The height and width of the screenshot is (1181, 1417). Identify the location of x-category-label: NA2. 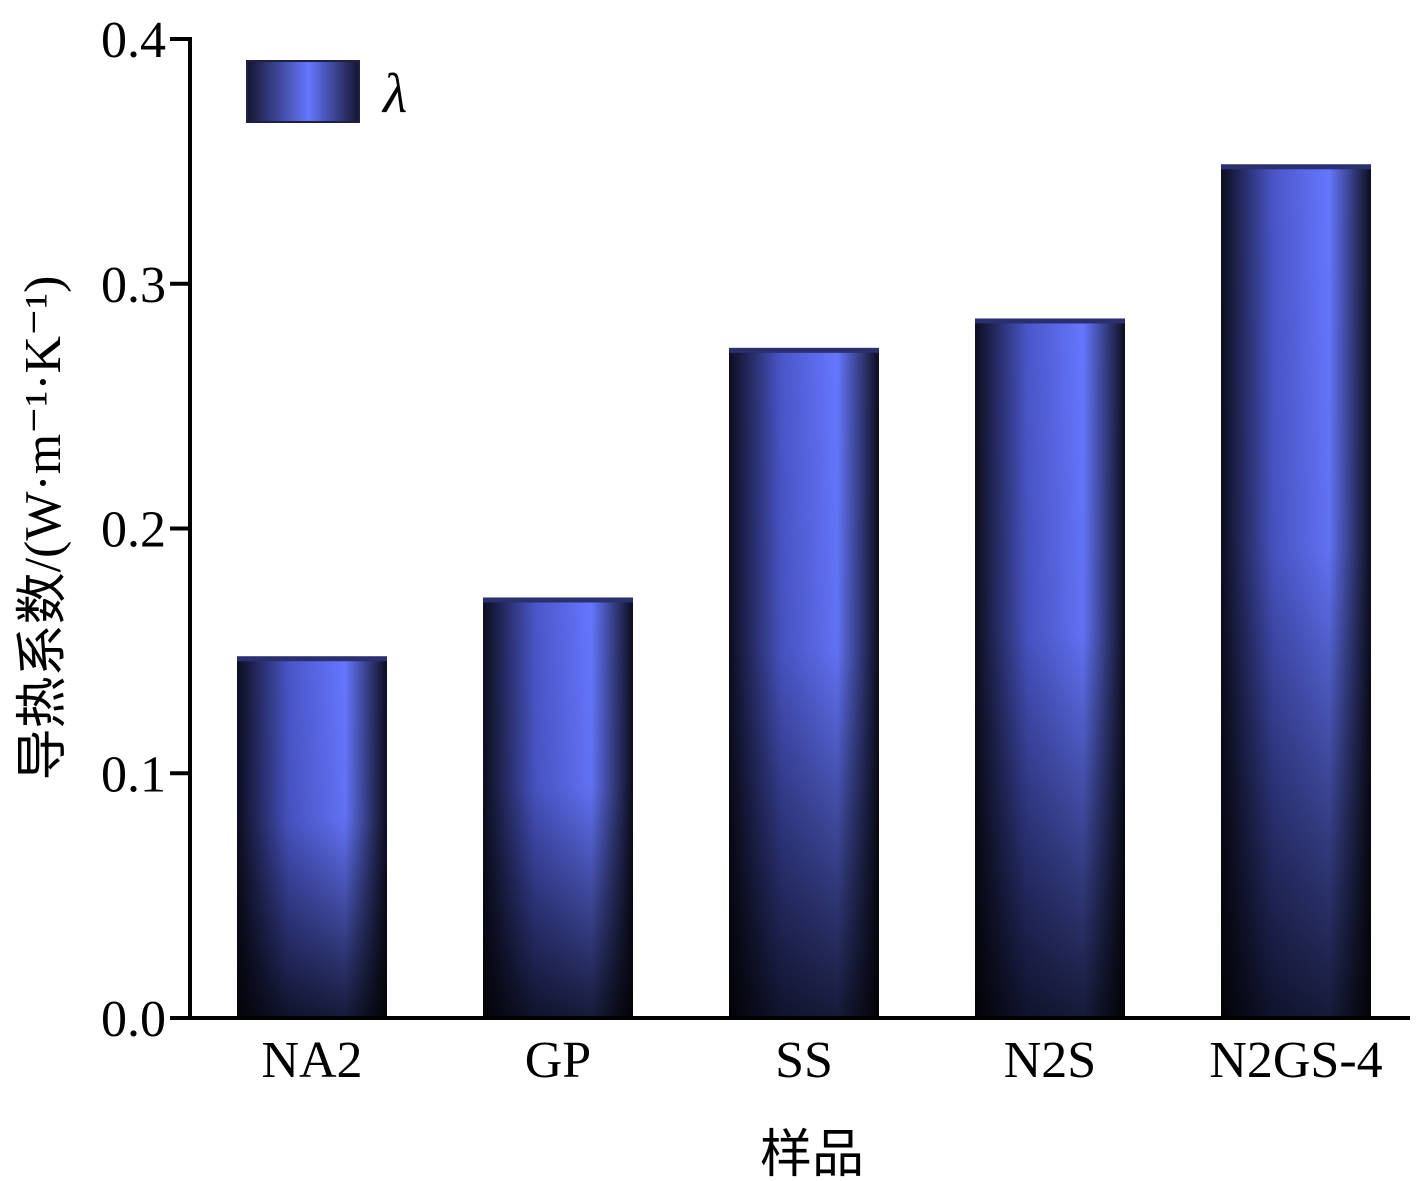
(311, 1060).